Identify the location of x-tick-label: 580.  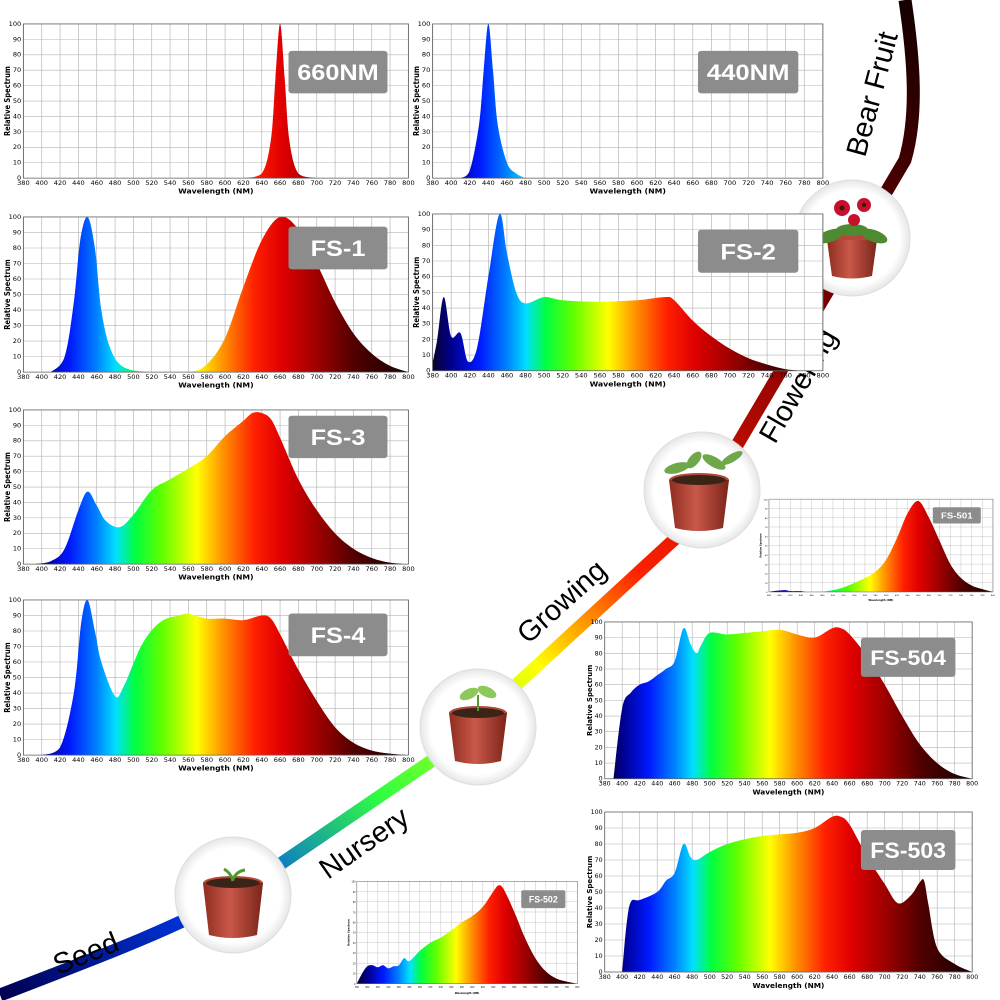
(206, 377).